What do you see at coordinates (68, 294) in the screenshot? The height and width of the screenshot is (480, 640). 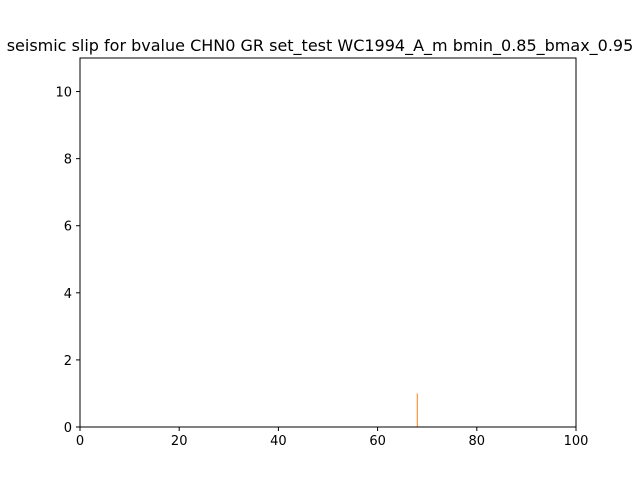 I see `y-tick-label: 4` at bounding box center [68, 294].